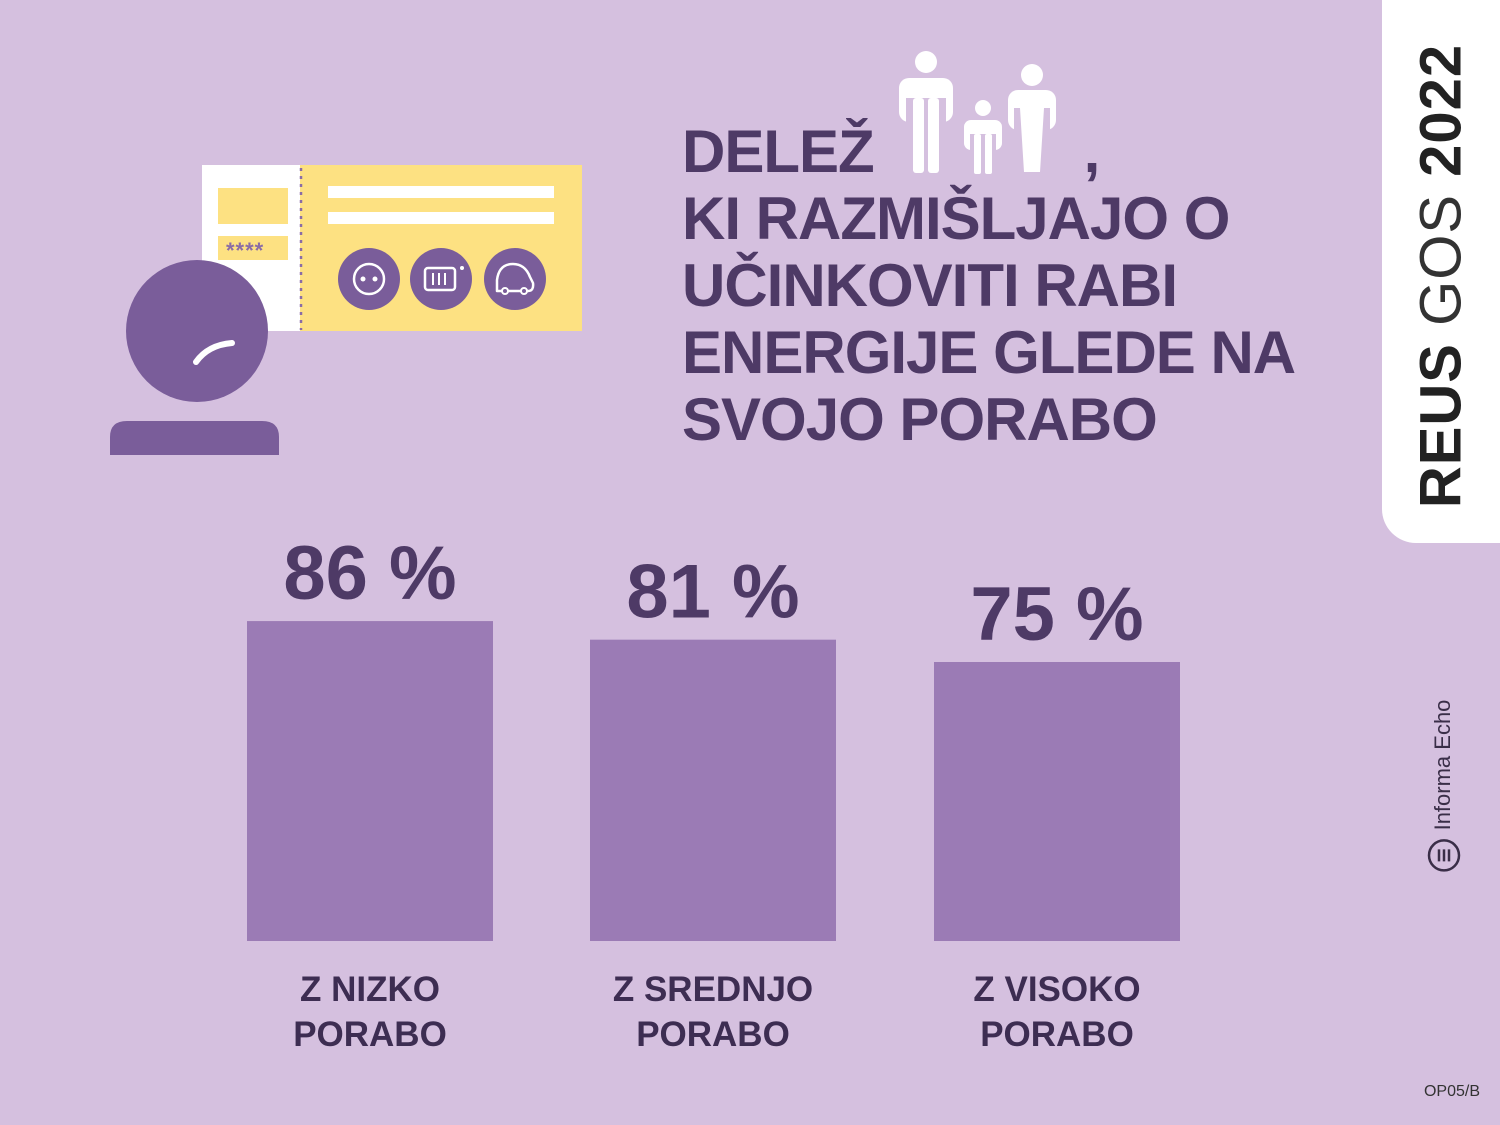  Describe the element at coordinates (713, 1034) in the screenshot. I see `category-label-2-line-2: PORABO` at that location.